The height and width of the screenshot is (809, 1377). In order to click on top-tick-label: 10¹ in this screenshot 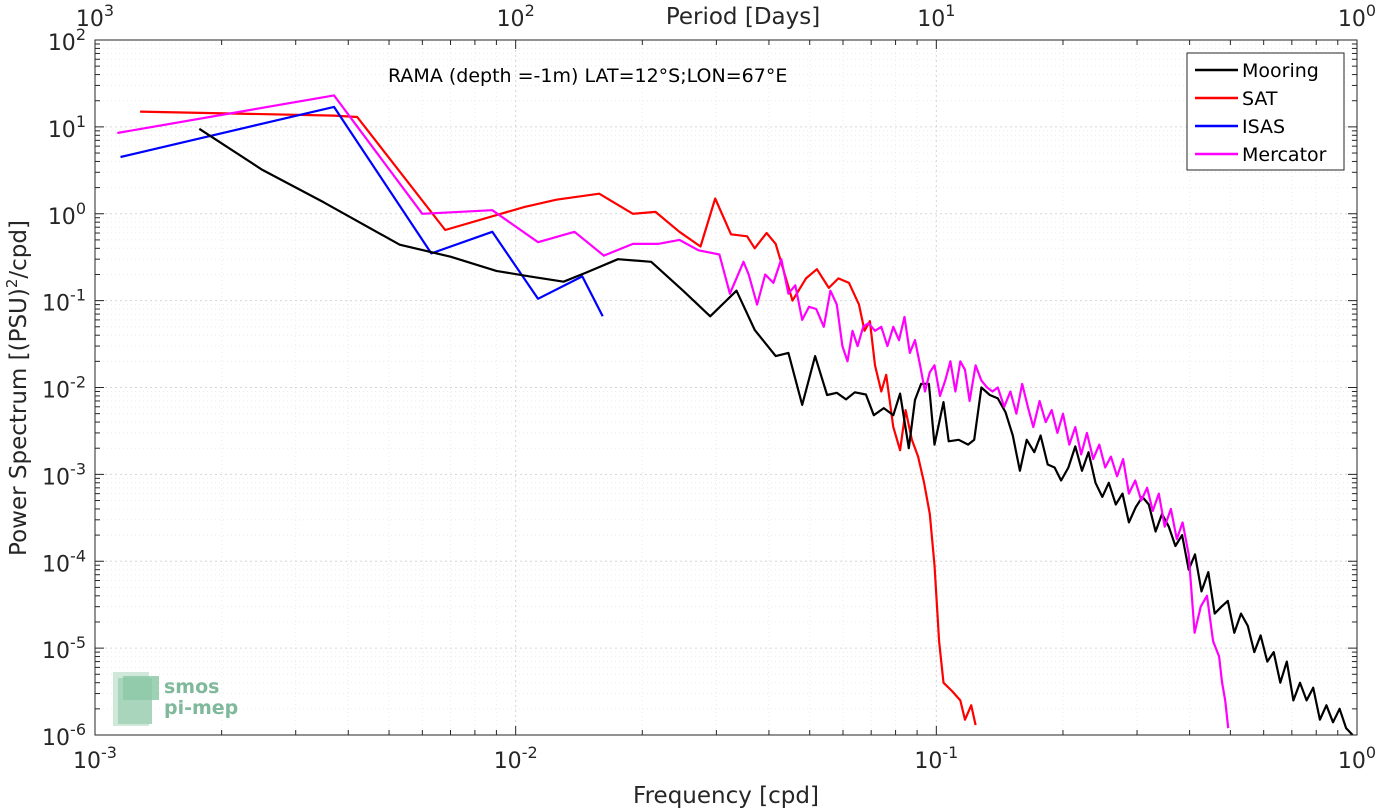, I will do `click(936, 16)`.